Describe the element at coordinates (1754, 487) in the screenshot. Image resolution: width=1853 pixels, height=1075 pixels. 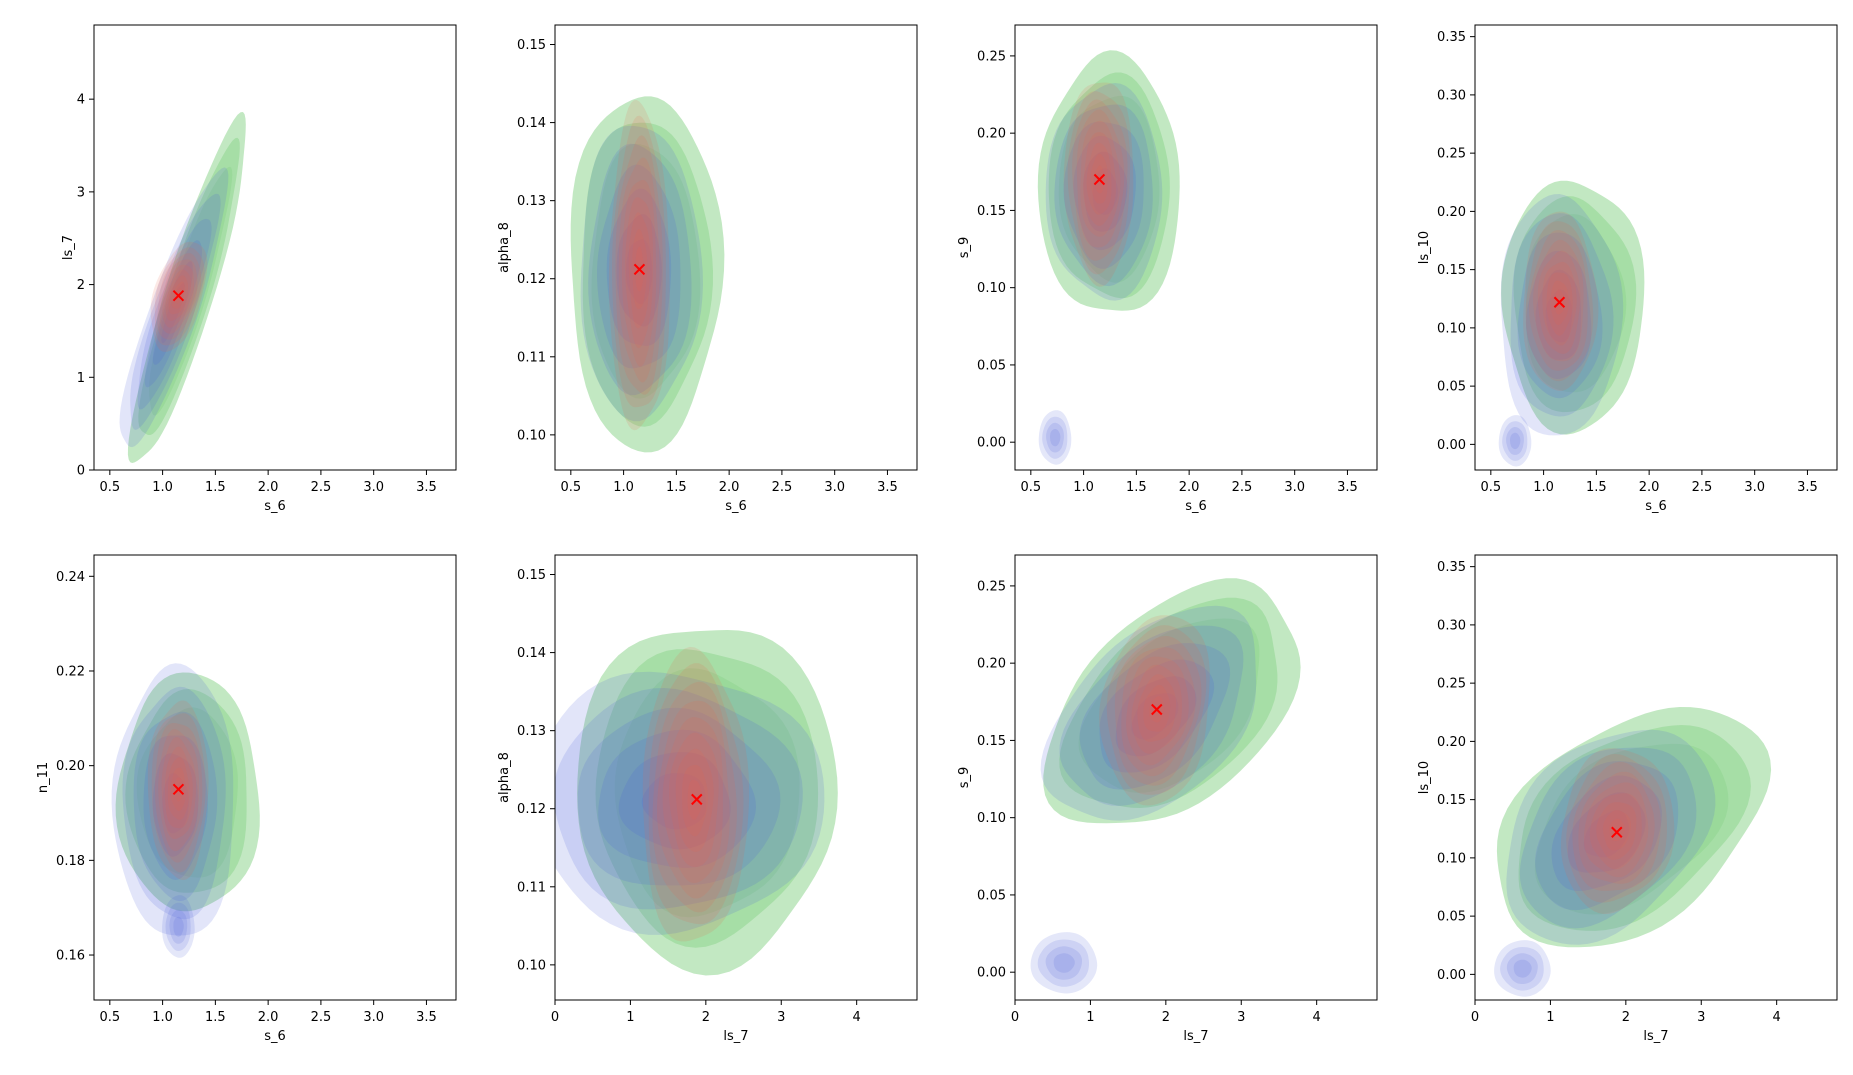
I see `x-tick-label: 3.0` at that location.